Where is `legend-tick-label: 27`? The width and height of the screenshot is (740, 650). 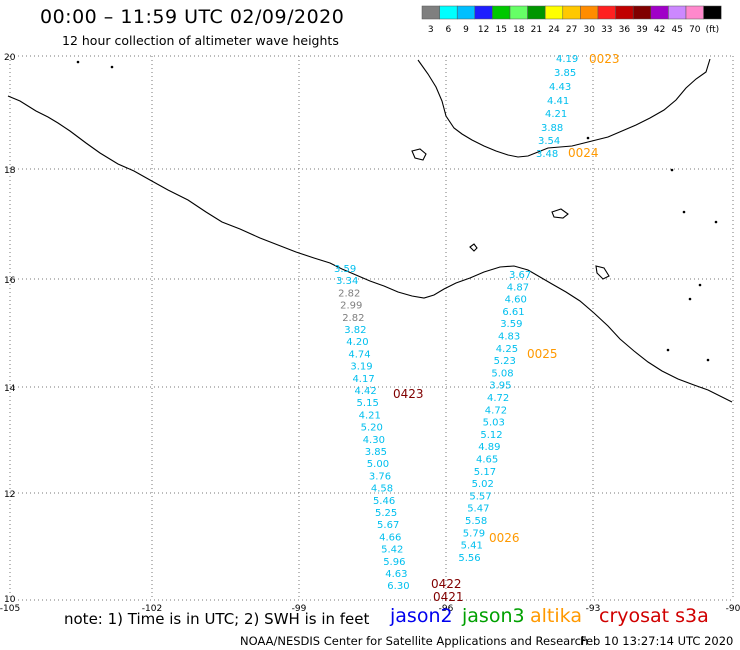 legend-tick-label: 27 is located at coordinates (571, 30).